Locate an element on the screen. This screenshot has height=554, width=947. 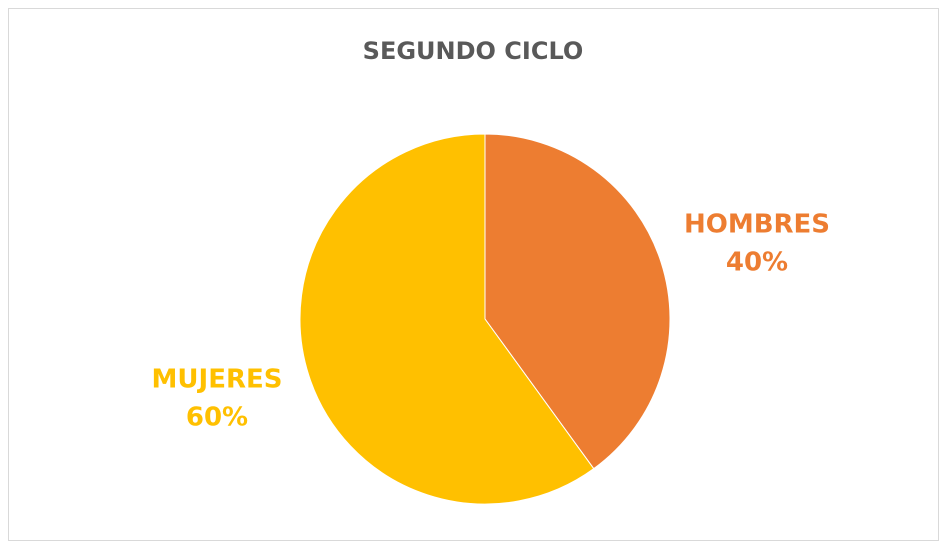
data-label-value: 40% is located at coordinates (757, 263).